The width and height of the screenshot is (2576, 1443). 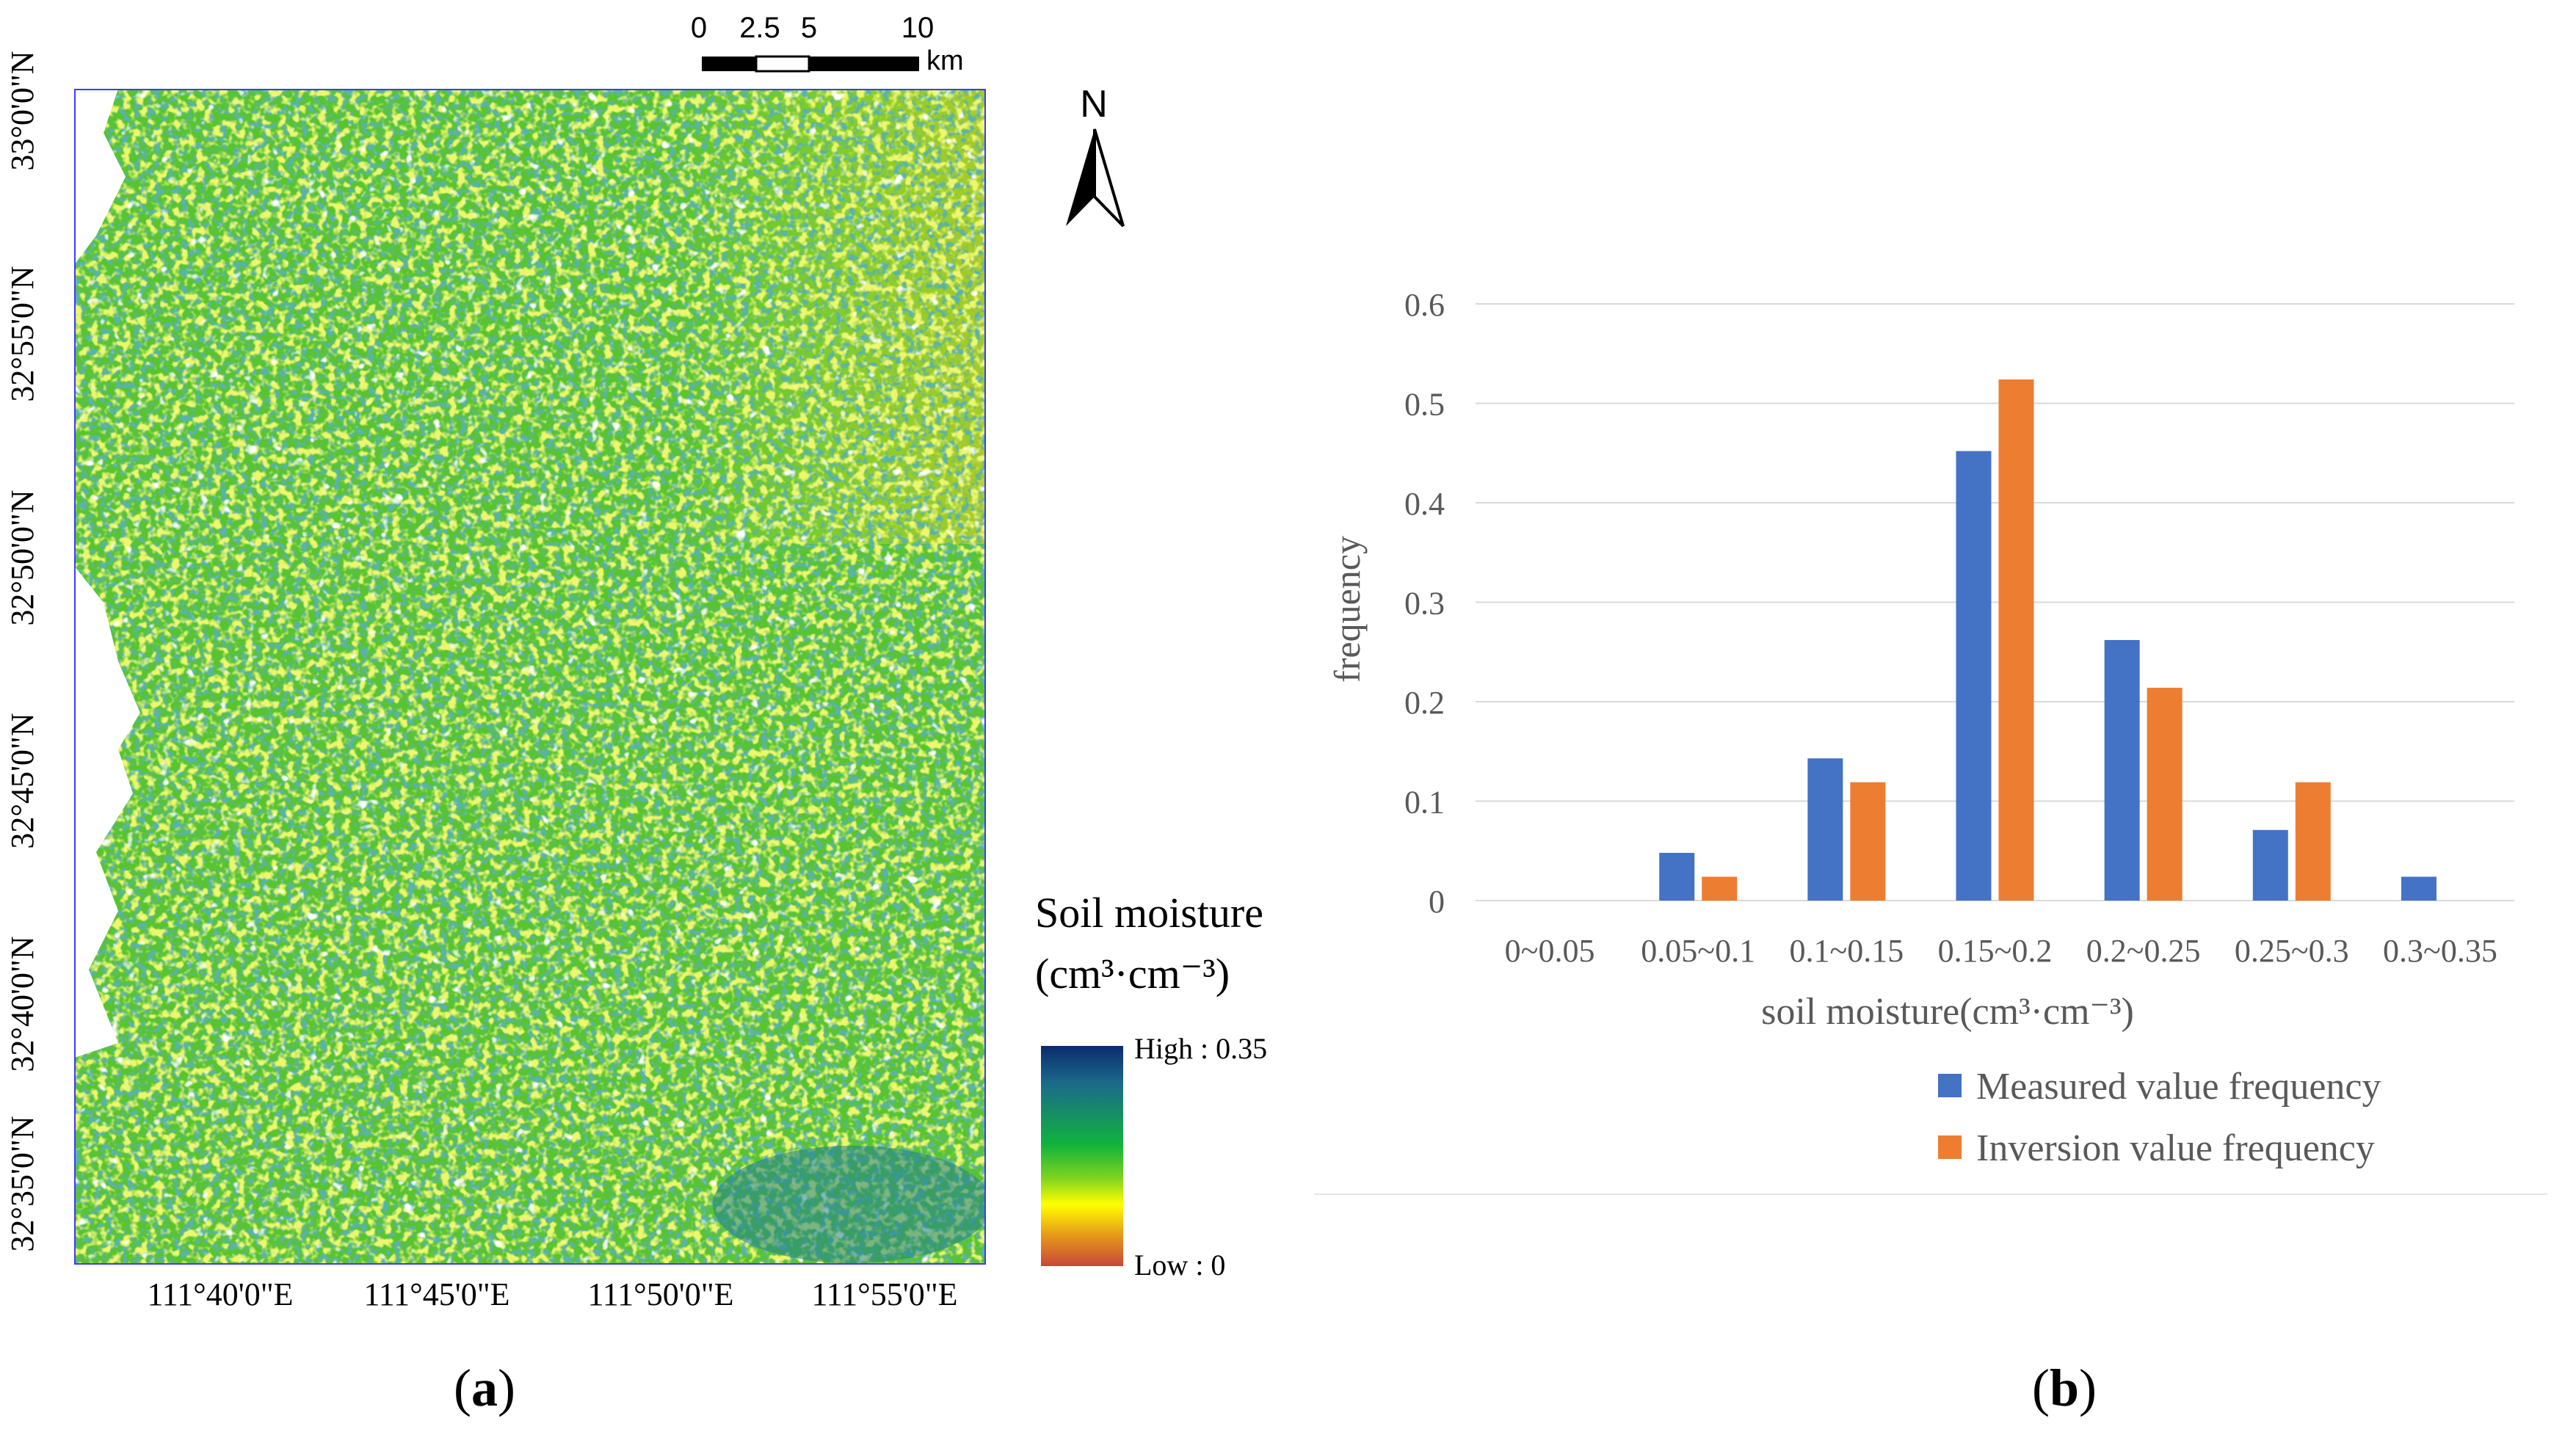 I want to click on legend-title-line1: Soil moisture, so click(x=1149, y=913).